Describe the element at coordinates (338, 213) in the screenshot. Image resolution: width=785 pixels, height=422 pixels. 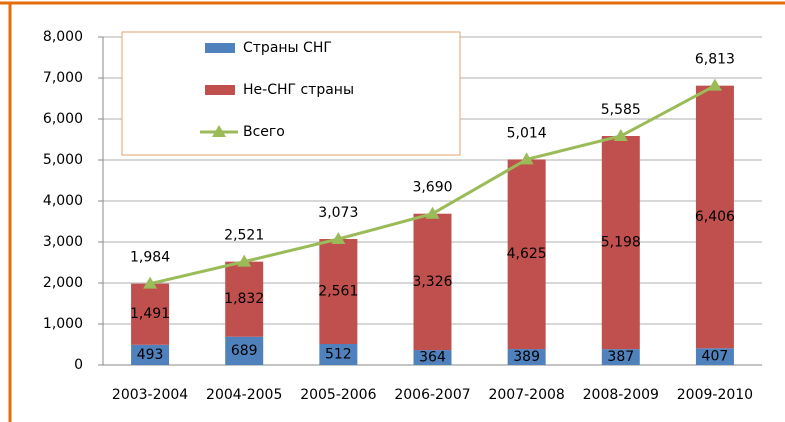
I see `data-label: 3,073` at that location.